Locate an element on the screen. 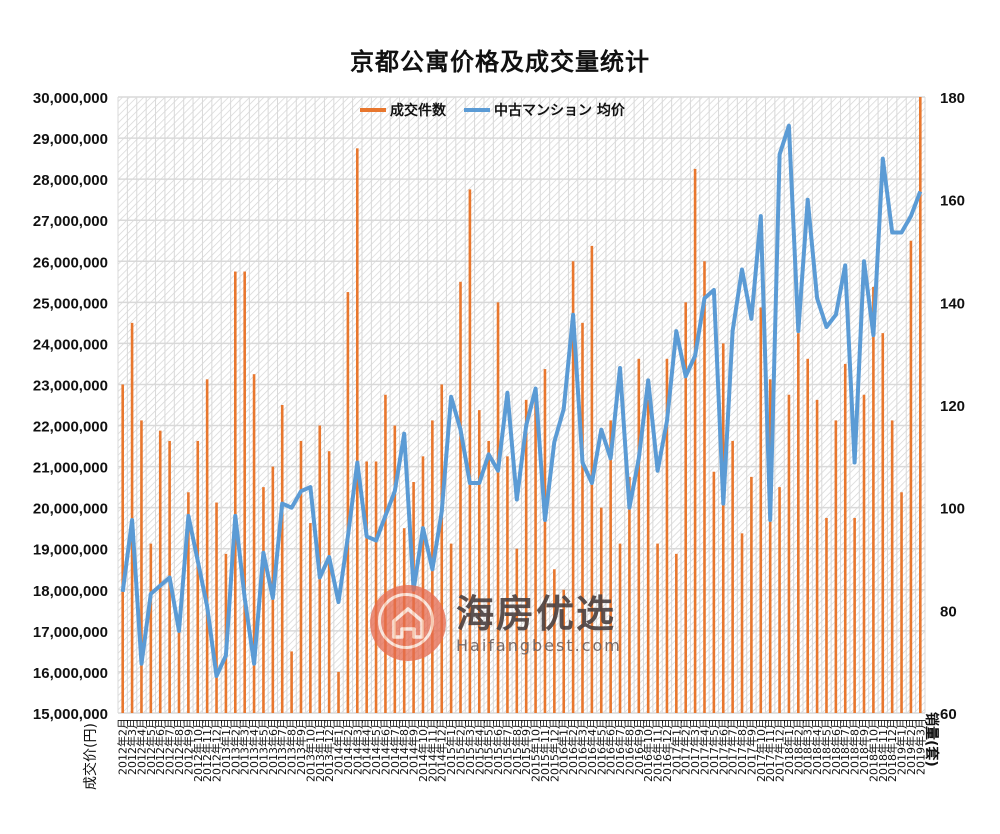 This screenshot has height=834, width=1000. house-in-circle-icon is located at coordinates (408, 623).